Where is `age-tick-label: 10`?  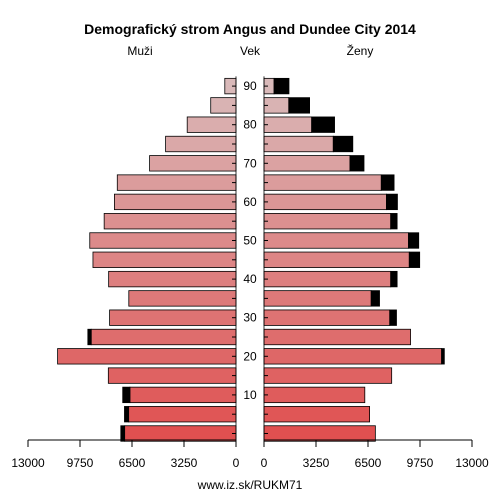 age-tick-label: 10 is located at coordinates (250, 395).